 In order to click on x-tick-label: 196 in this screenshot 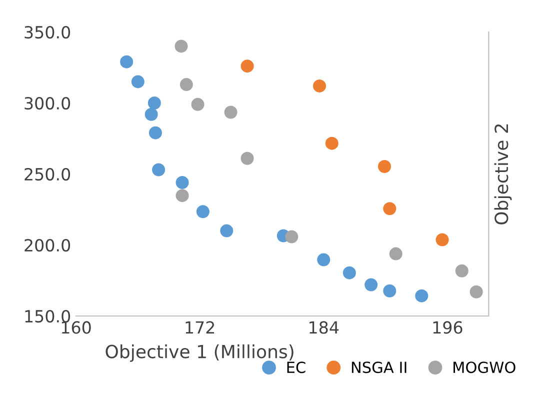, I will do `click(447, 327)`.